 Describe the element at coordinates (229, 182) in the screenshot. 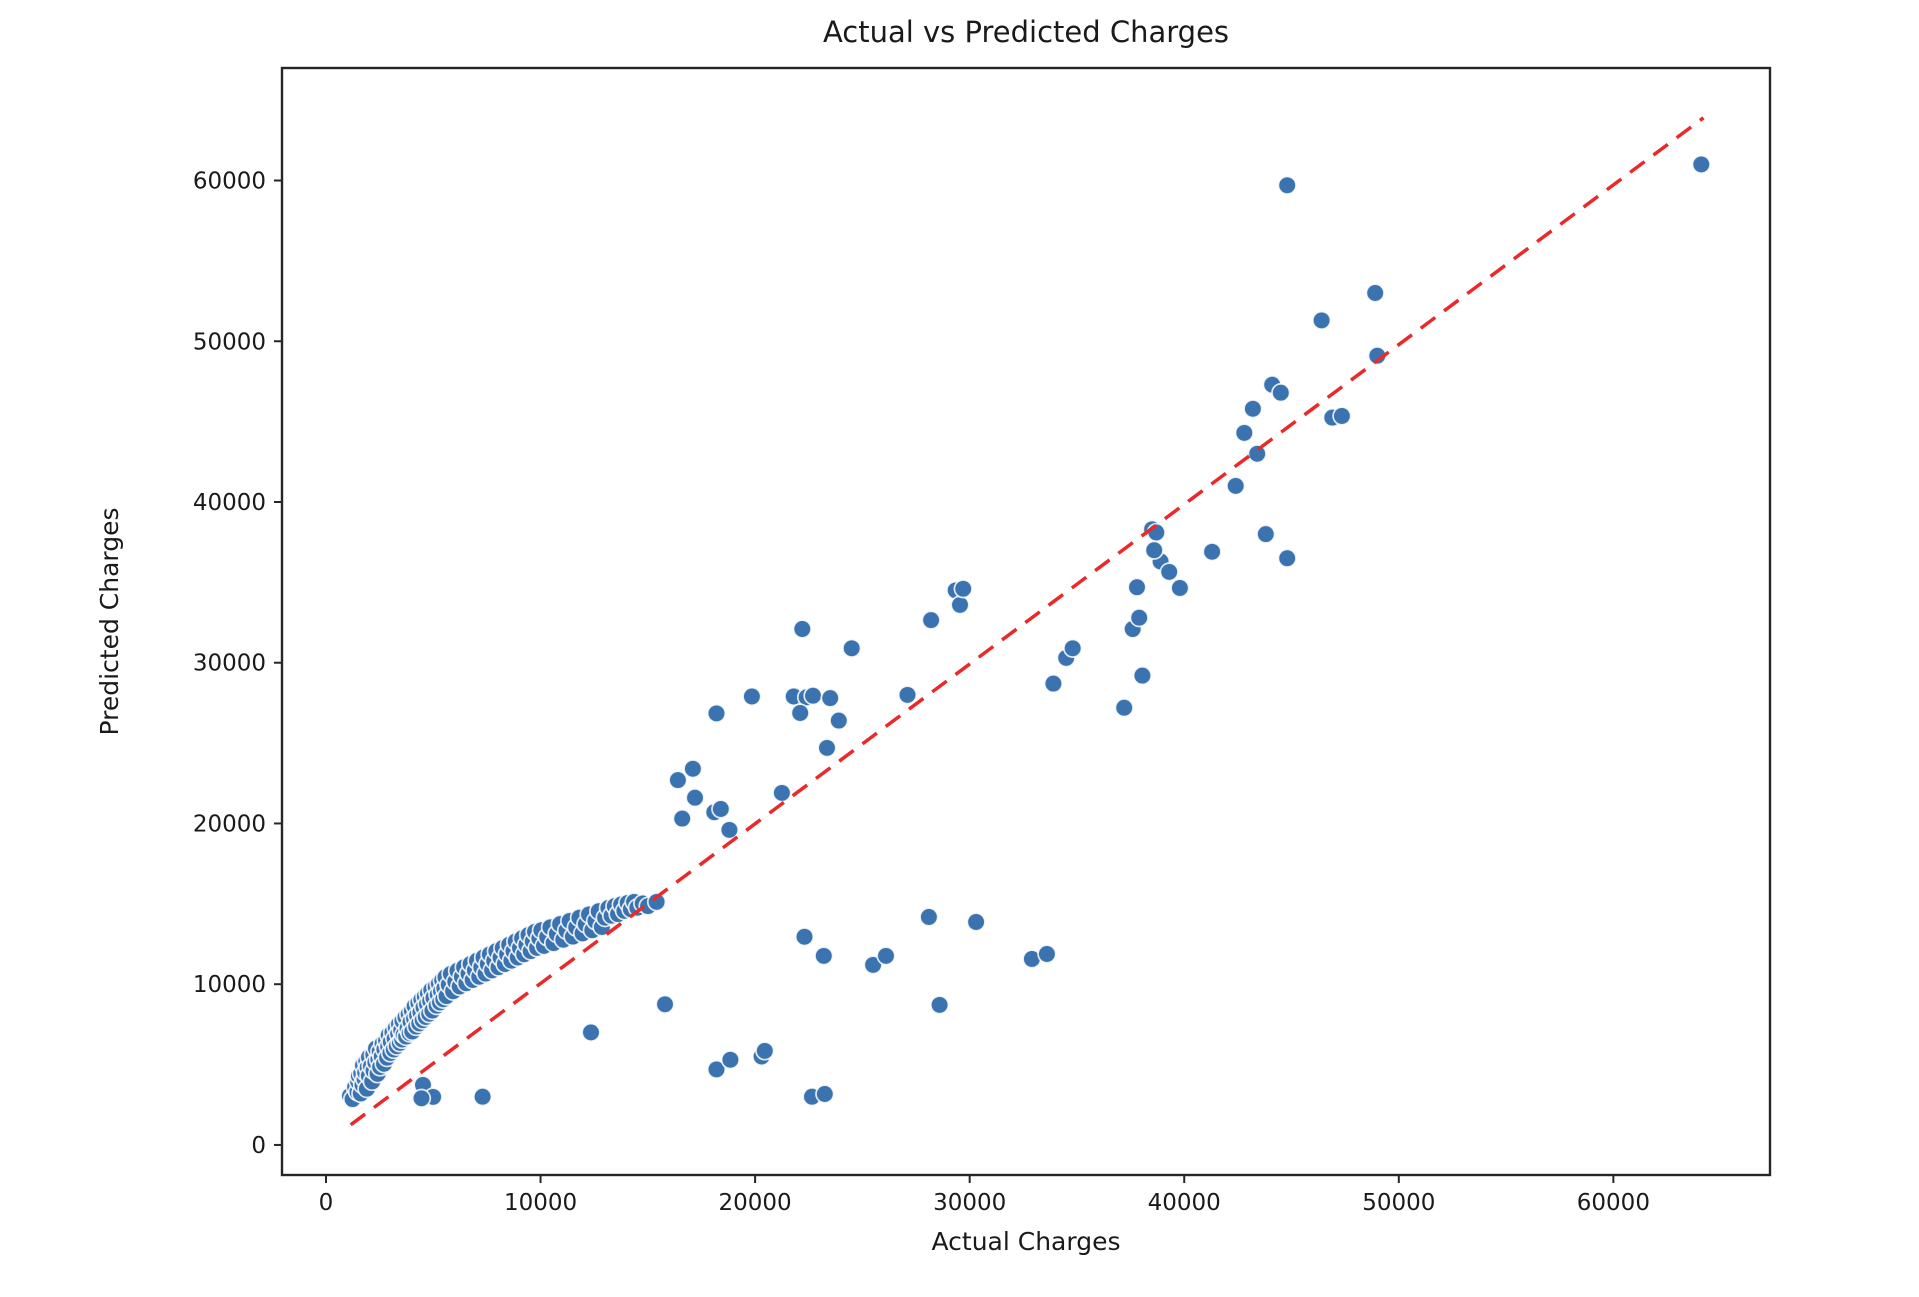

I see `y-tick-label: 60000` at that location.